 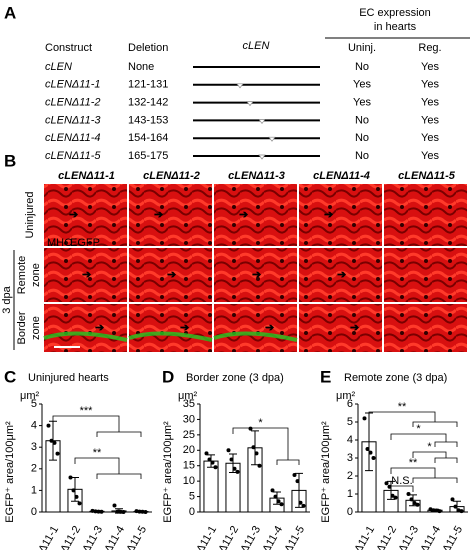 I want to click on y-tick-label: 3, so click(x=350, y=458).